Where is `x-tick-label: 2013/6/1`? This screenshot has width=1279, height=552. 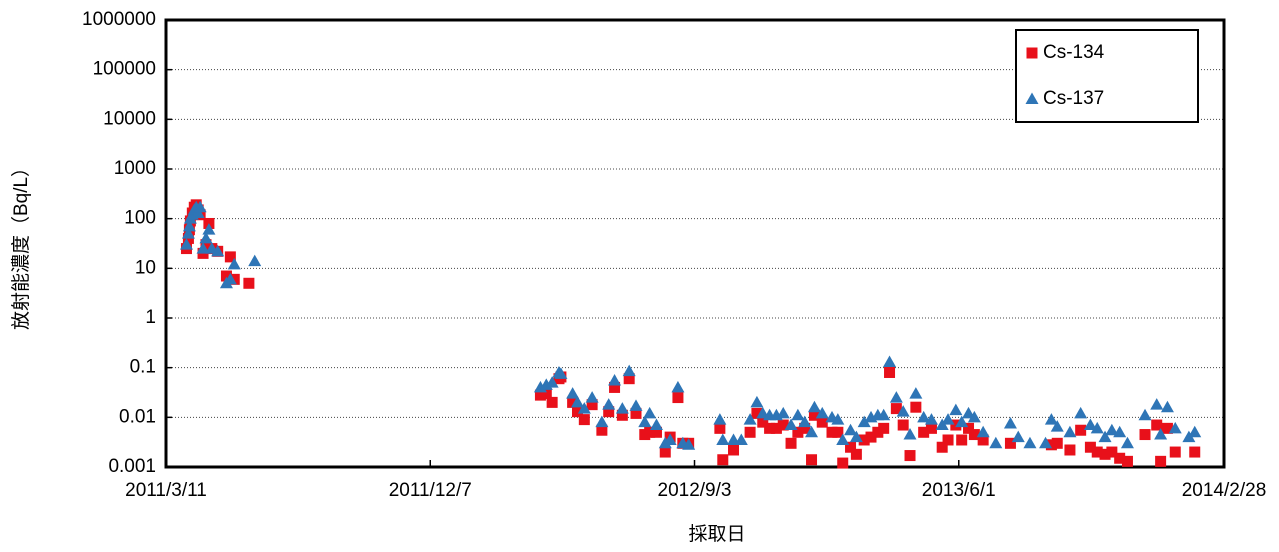 x-tick-label: 2013/6/1 is located at coordinates (959, 490).